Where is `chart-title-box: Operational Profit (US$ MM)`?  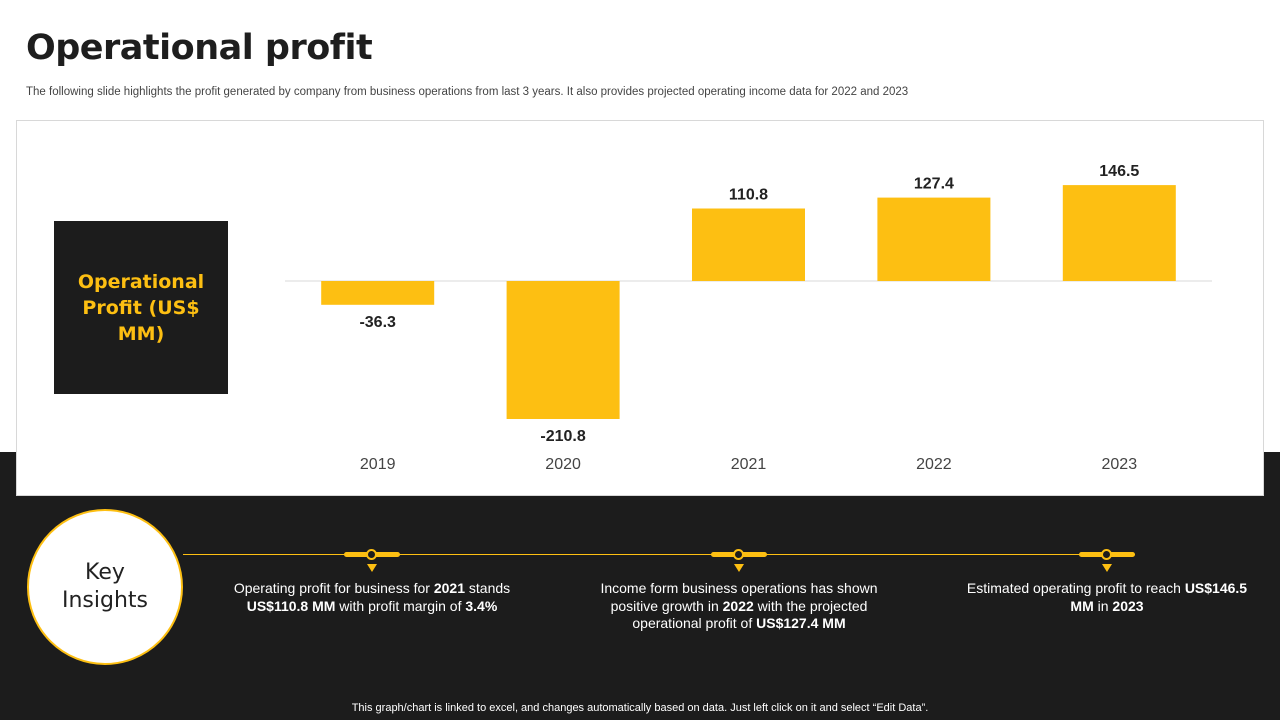
chart-title-box: Operational Profit (US$ MM) is located at coordinates (141, 307).